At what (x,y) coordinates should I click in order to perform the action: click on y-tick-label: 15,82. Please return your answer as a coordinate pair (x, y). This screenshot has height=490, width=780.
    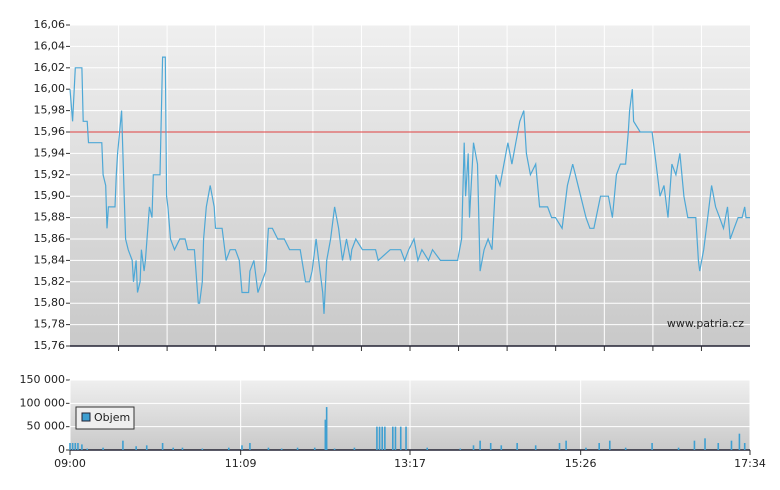
    Looking at the image, I should click on (50, 281).